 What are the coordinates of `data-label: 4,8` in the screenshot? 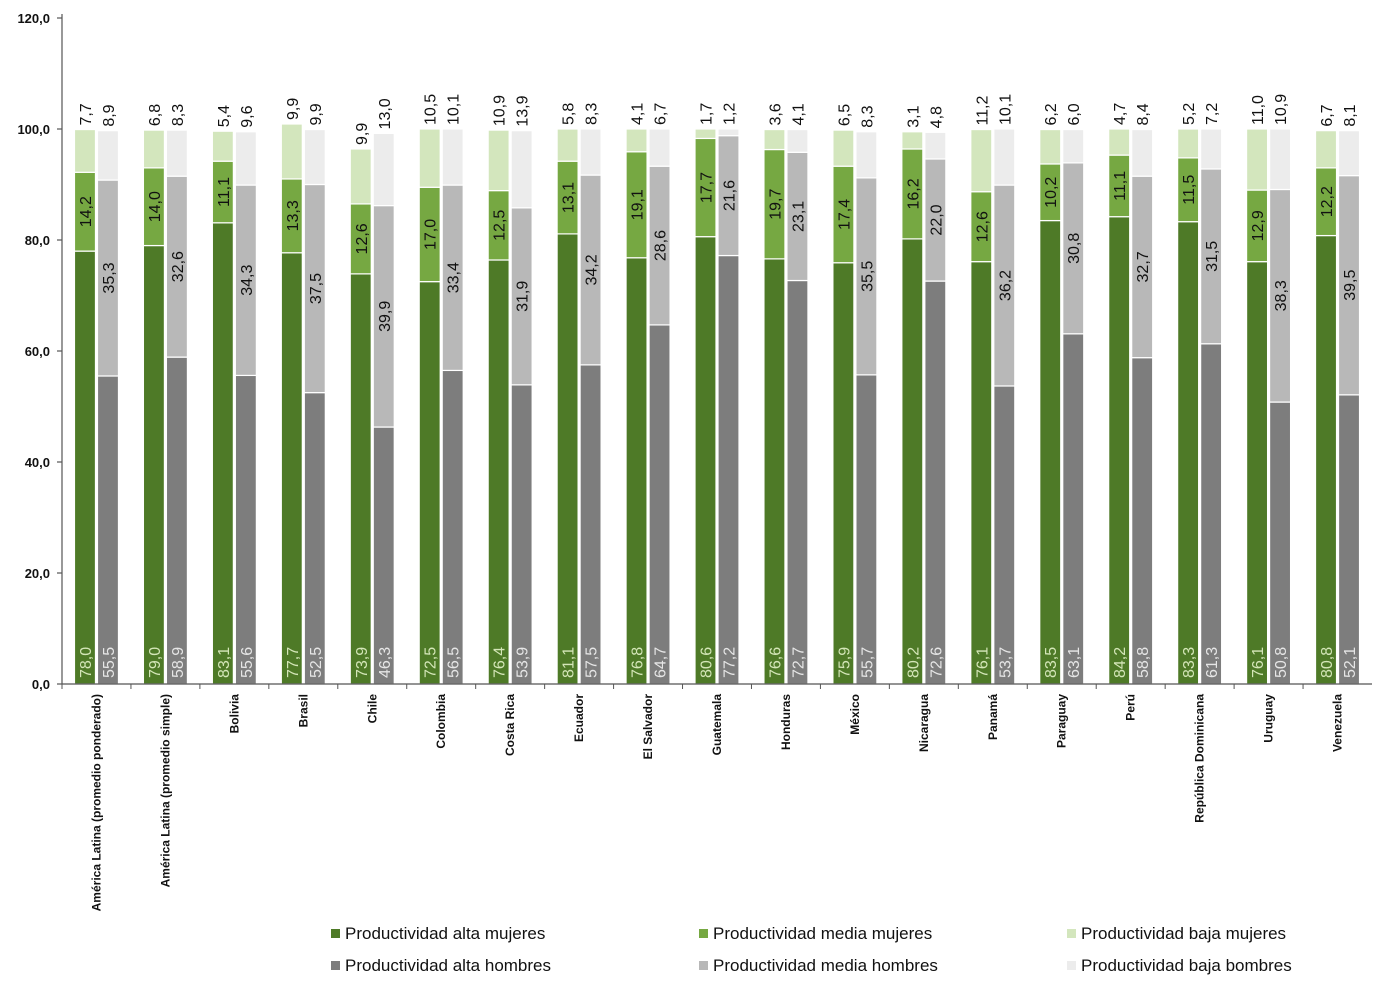 It's located at (936, 117).